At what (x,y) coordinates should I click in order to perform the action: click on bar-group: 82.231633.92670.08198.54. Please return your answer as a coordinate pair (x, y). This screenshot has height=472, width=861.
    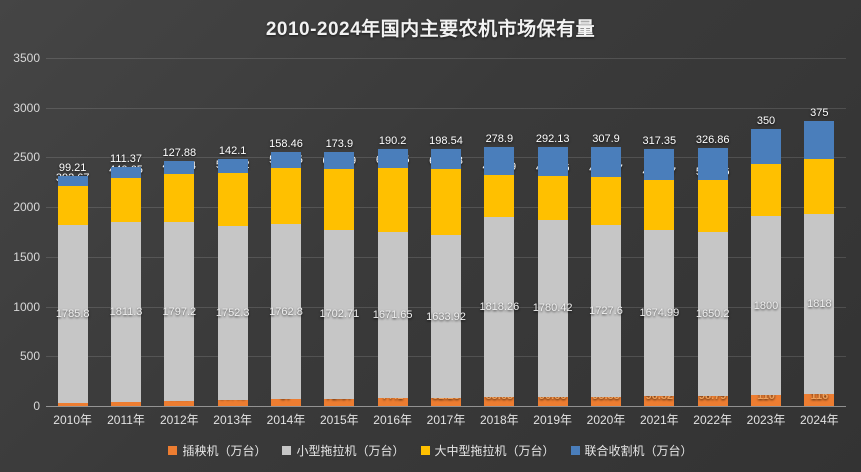
    Looking at the image, I should click on (446, 232).